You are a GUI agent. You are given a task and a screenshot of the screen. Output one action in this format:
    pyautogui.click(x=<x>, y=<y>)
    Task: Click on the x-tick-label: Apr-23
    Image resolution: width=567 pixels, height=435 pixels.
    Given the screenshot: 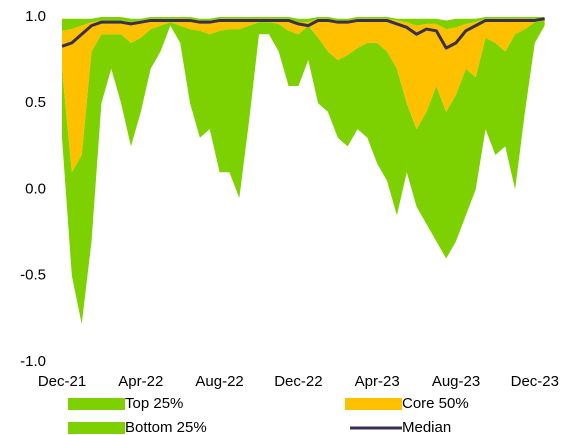 What is the action you would take?
    pyautogui.click(x=377, y=381)
    